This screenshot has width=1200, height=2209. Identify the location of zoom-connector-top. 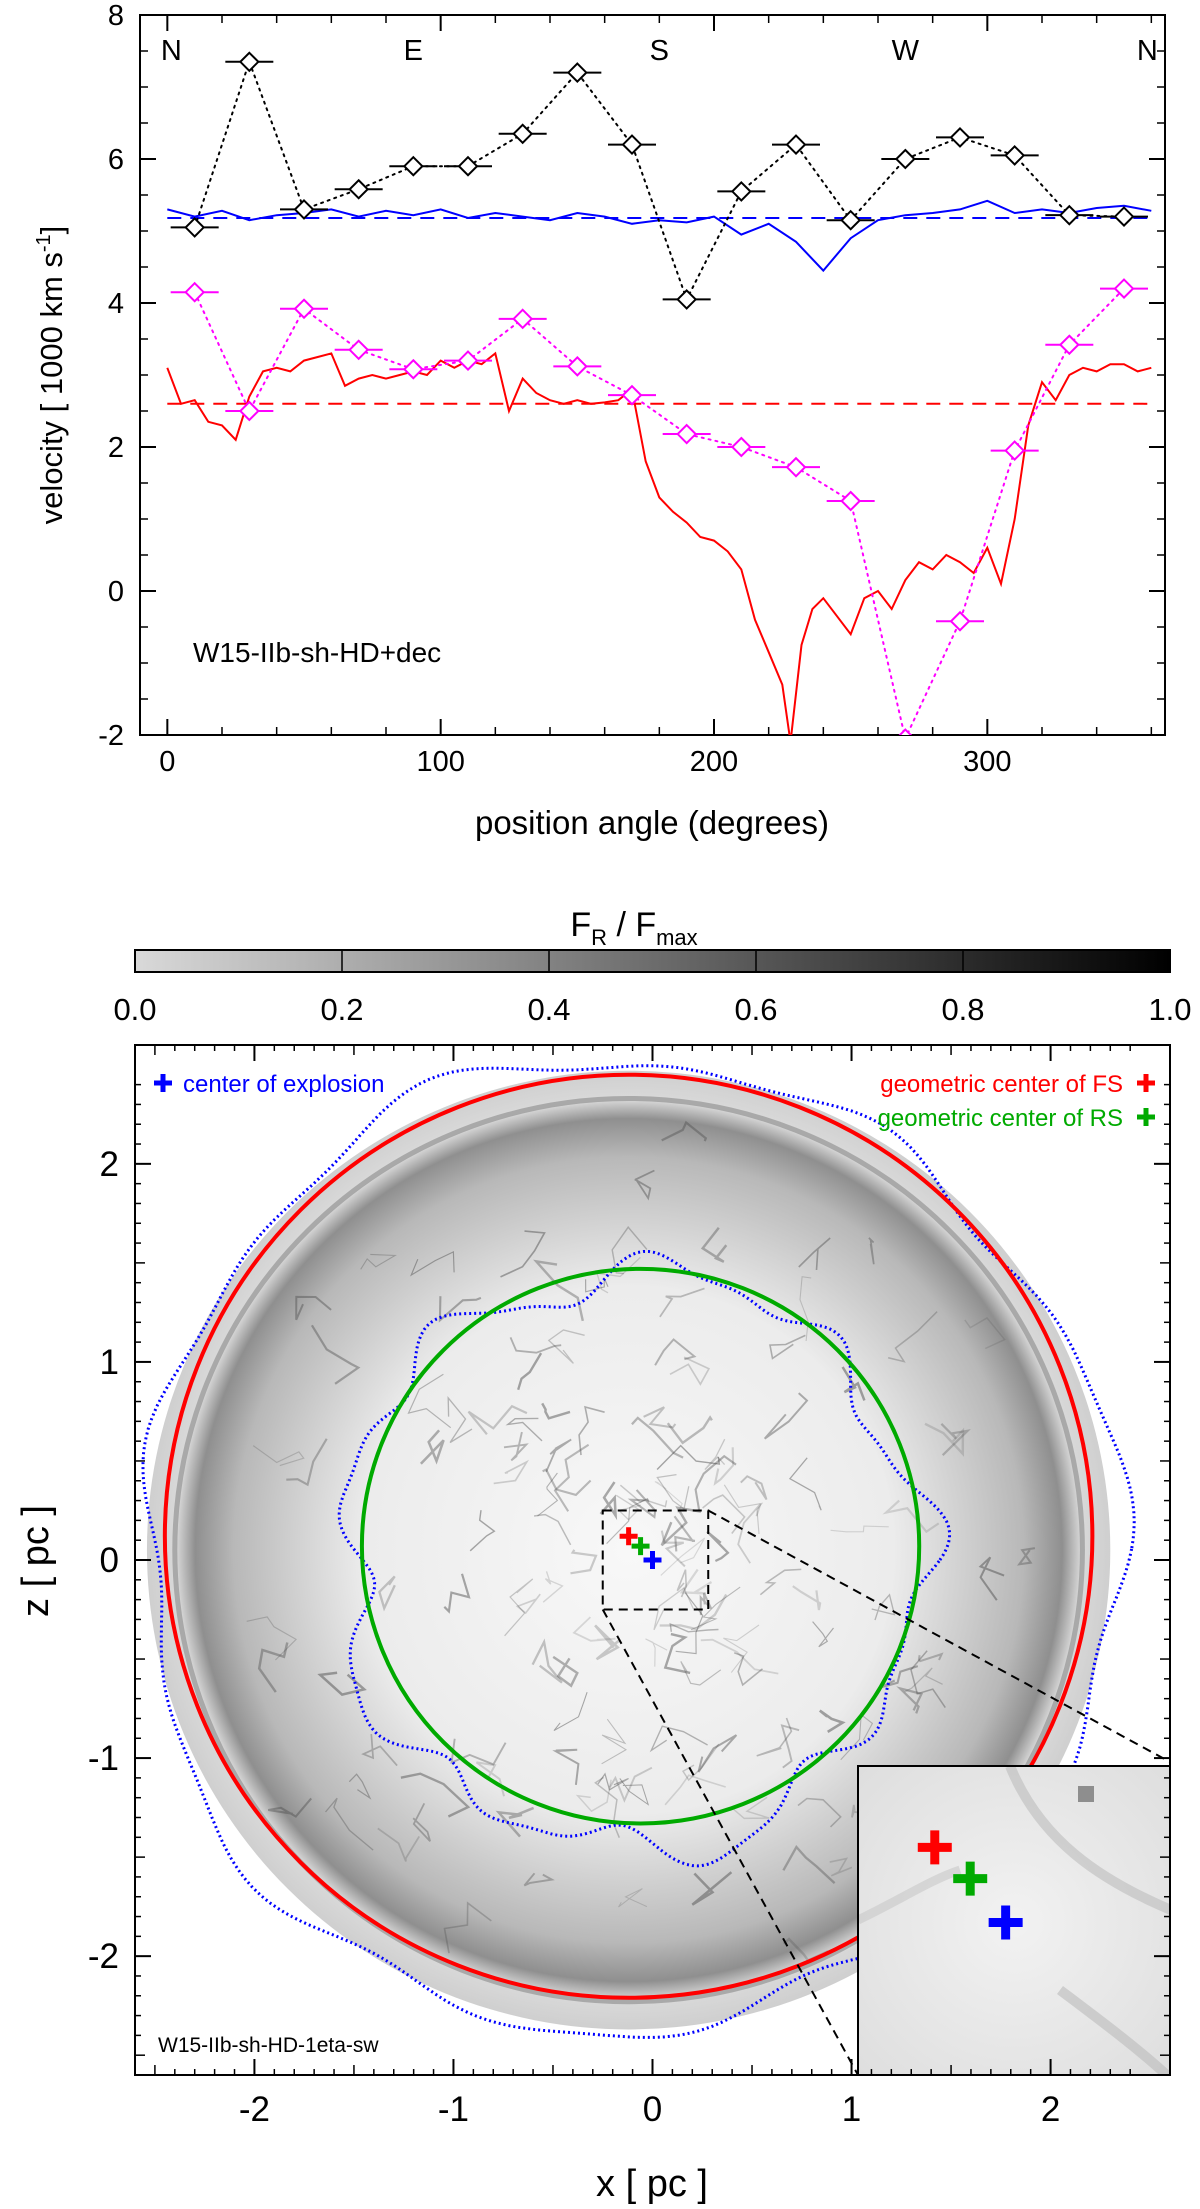
(938, 1636).